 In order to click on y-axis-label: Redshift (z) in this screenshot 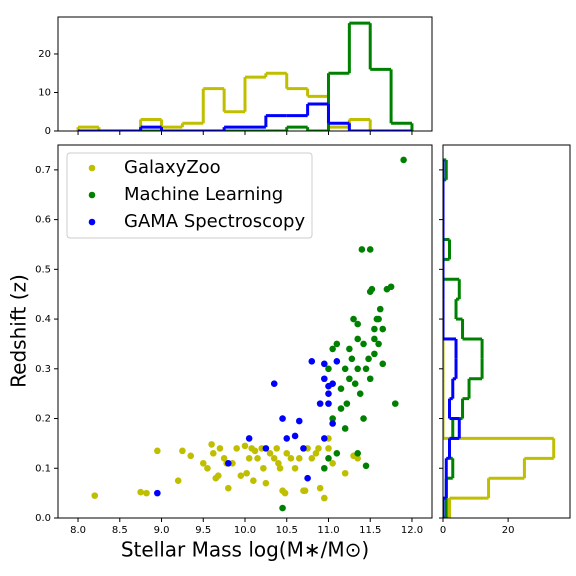, I will do `click(19, 331)`.